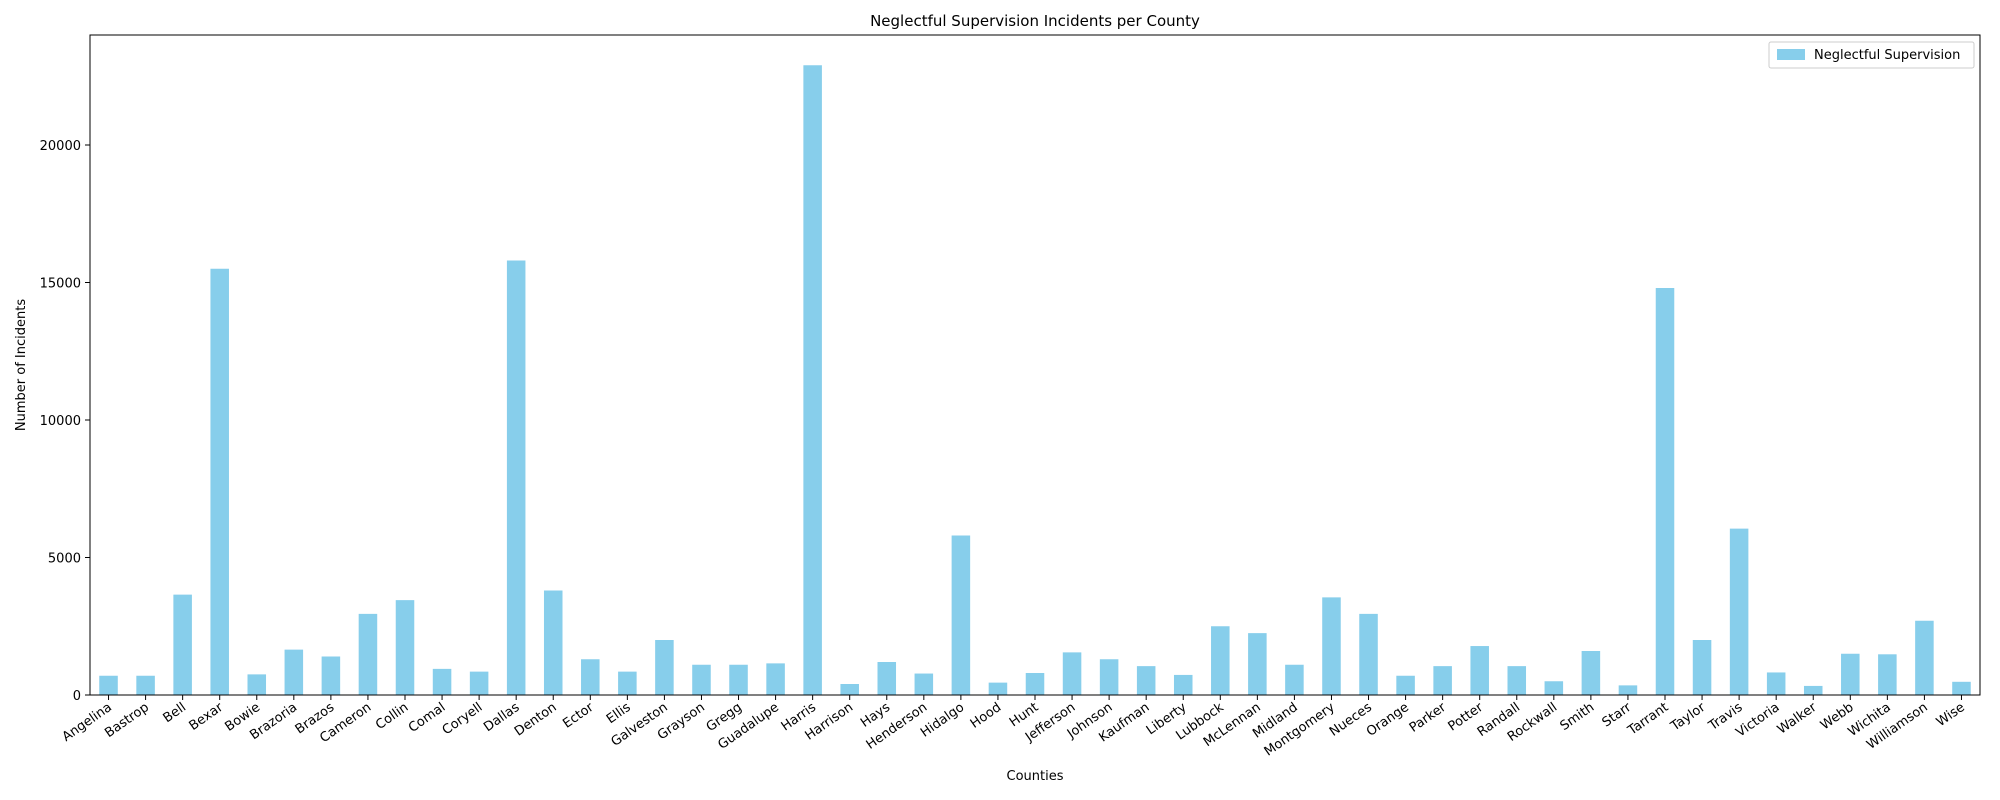 The image size is (2000, 800). What do you see at coordinates (64, 559) in the screenshot?
I see `y-tick-label: 5000` at bounding box center [64, 559].